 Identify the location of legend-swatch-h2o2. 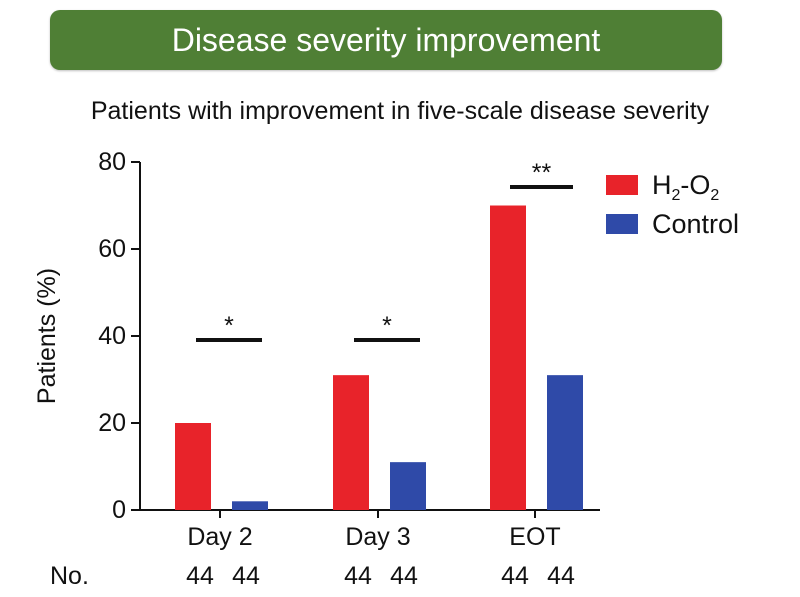
(622, 185).